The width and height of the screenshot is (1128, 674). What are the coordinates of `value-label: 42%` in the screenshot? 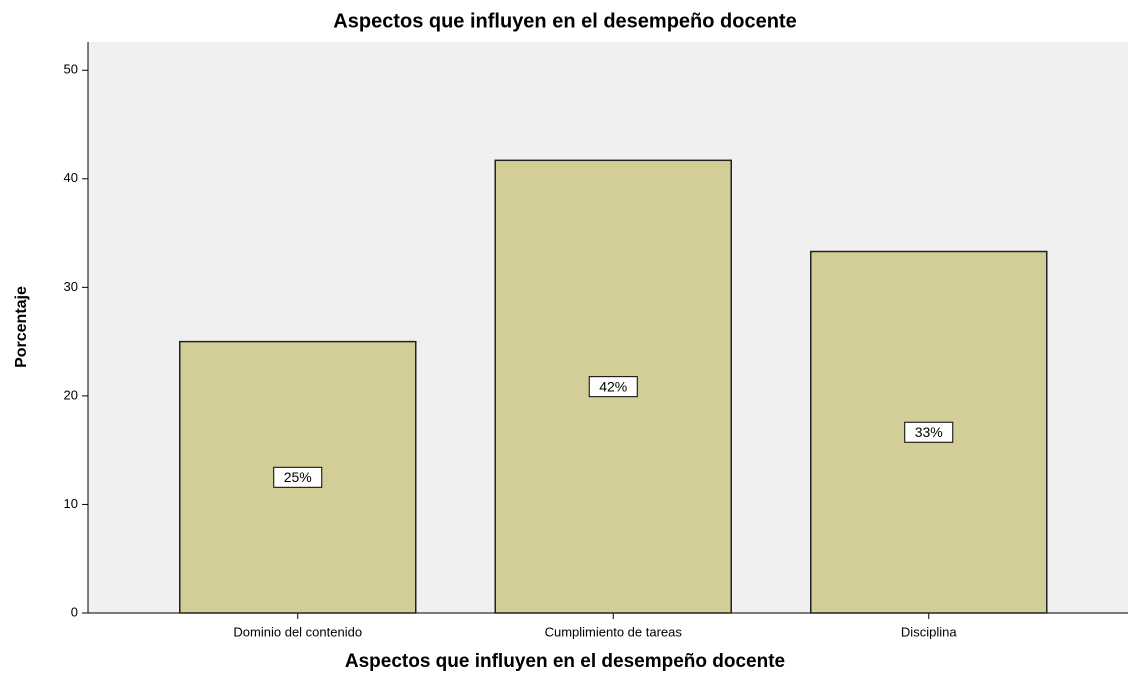 It's located at (613, 386).